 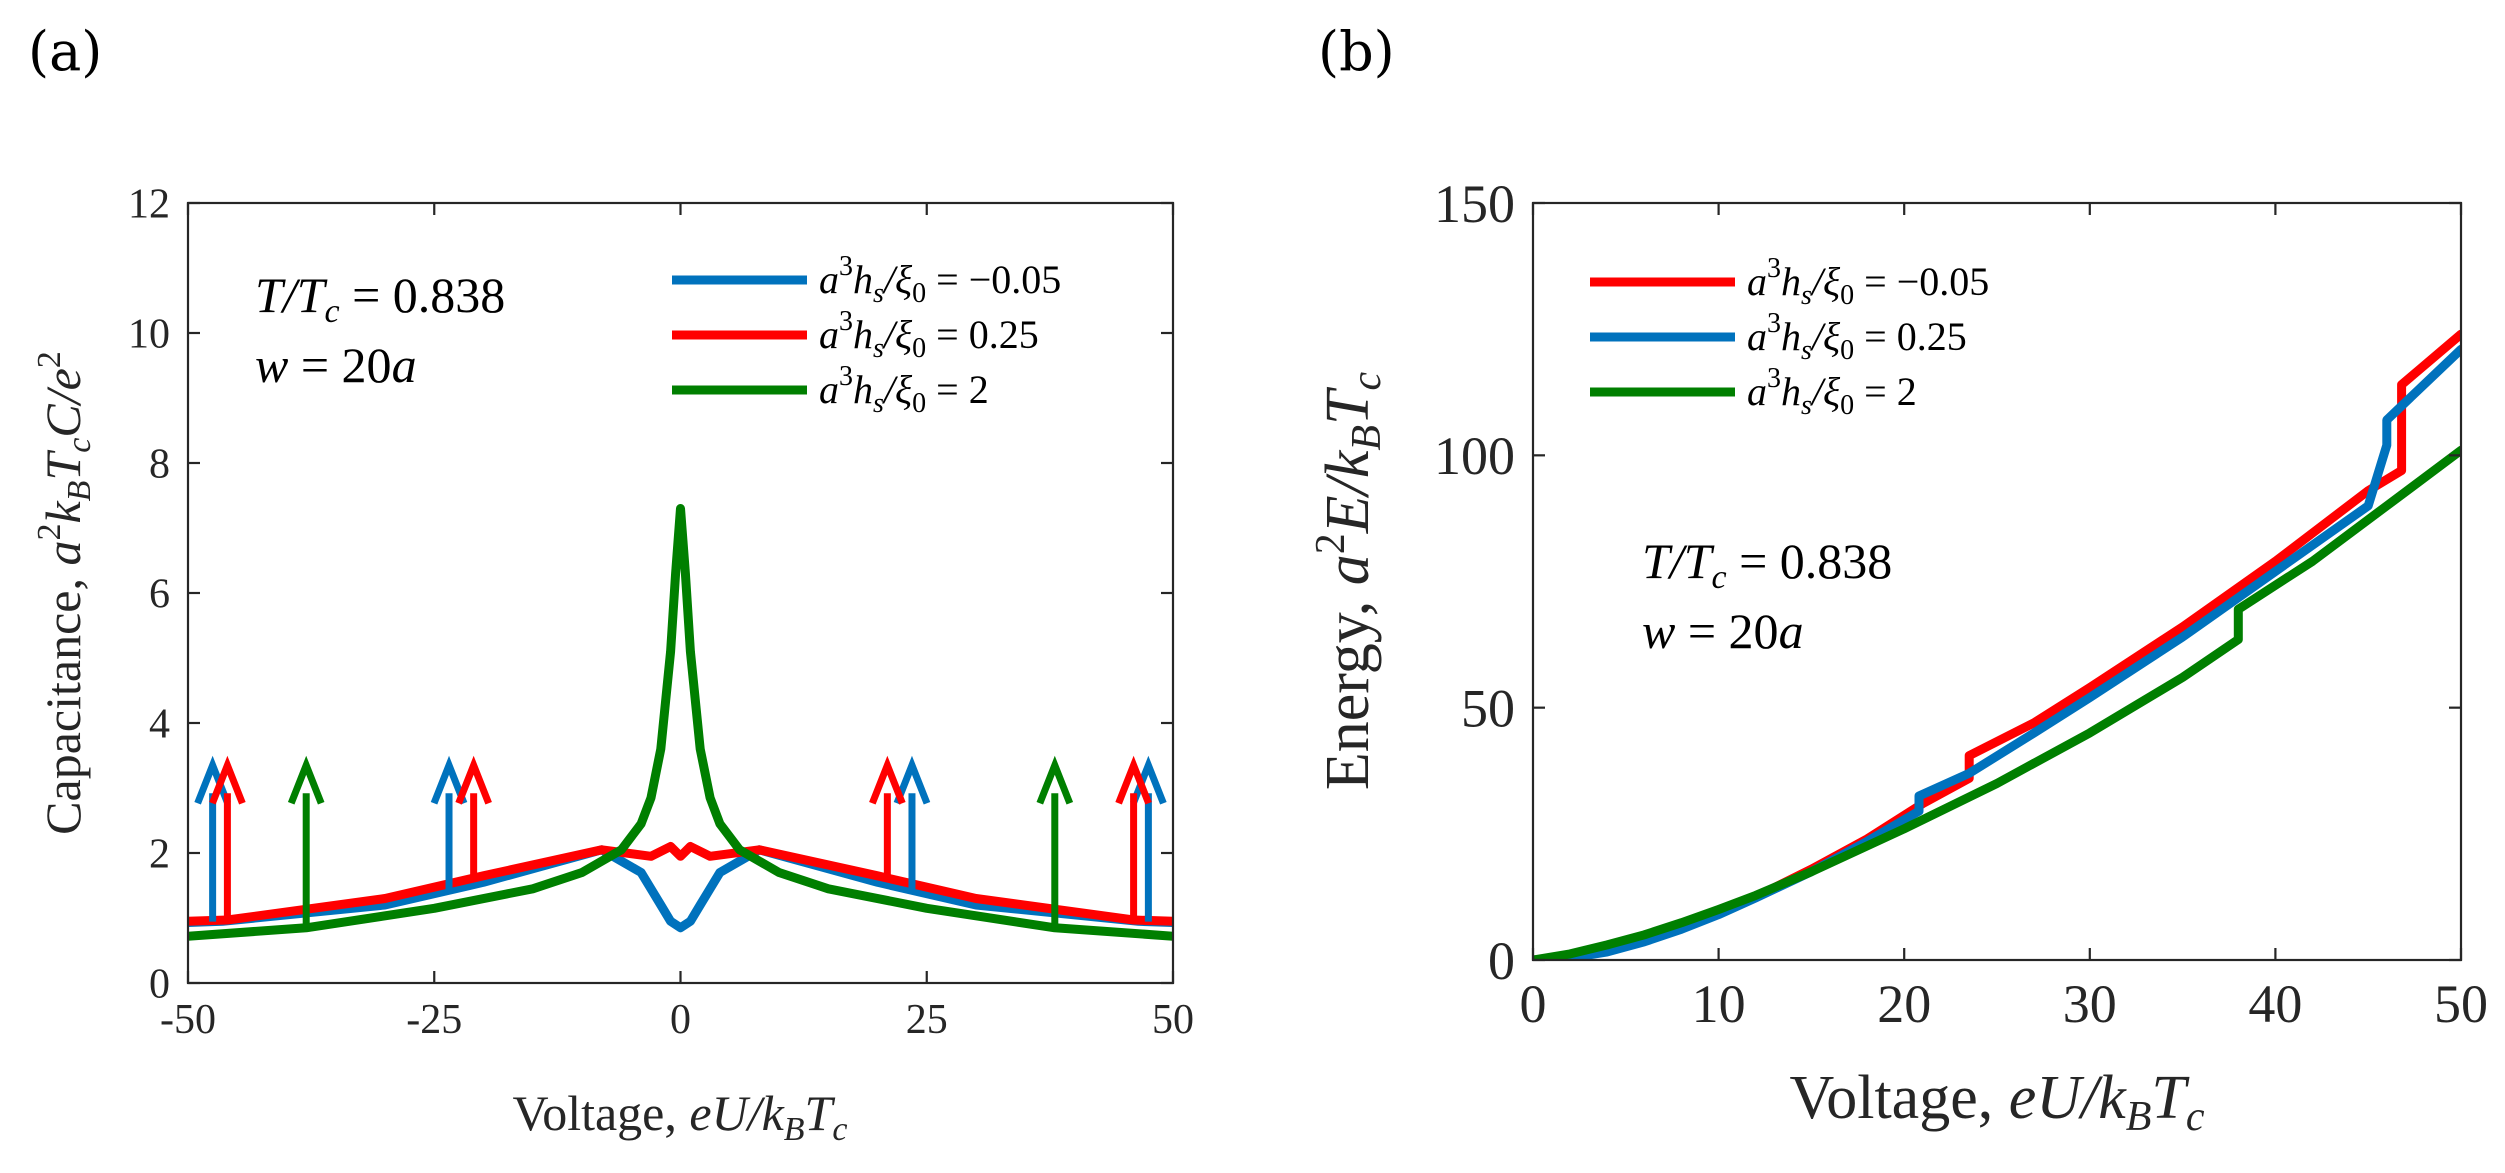 I want to click on y-tick-label-b-0: 0, so click(x=1501, y=961).